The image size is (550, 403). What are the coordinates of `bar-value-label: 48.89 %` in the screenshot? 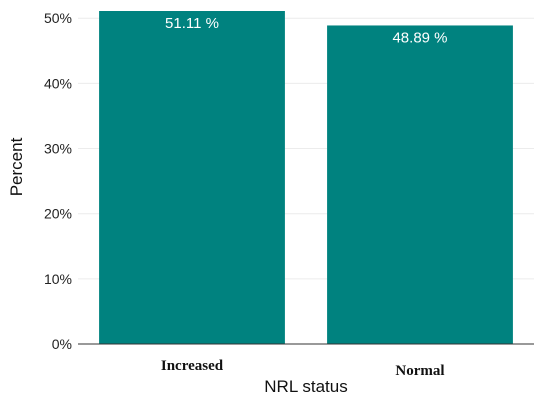 It's located at (419, 37).